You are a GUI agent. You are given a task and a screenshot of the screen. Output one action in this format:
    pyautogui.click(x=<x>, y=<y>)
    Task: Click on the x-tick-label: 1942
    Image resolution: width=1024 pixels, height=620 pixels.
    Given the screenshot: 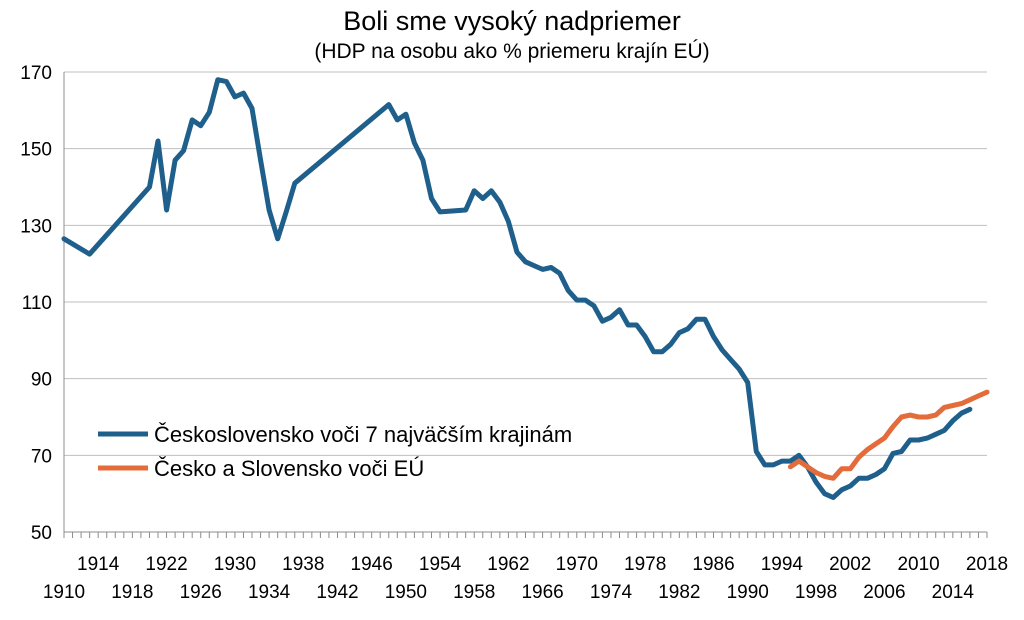 What is the action you would take?
    pyautogui.click(x=337, y=592)
    